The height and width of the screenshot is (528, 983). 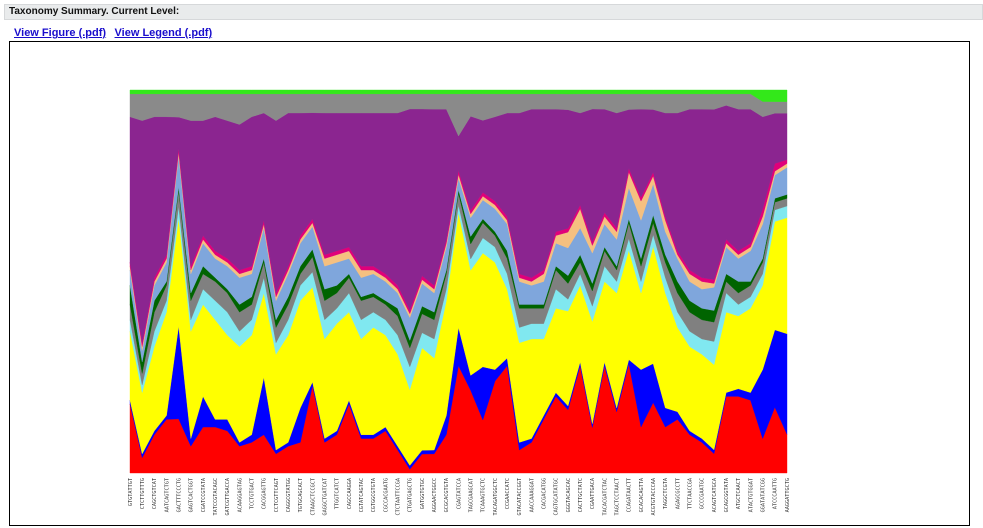 I want to click on x-tick-label: TACAGATGGCTC, so click(x=496, y=496).